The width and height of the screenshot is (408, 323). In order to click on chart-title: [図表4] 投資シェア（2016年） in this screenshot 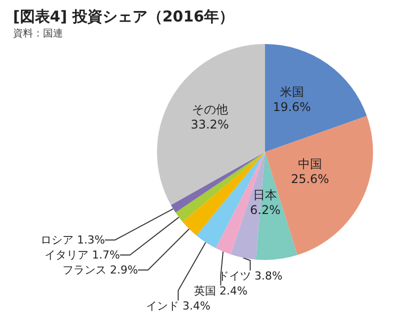, I will do `click(123, 17)`.